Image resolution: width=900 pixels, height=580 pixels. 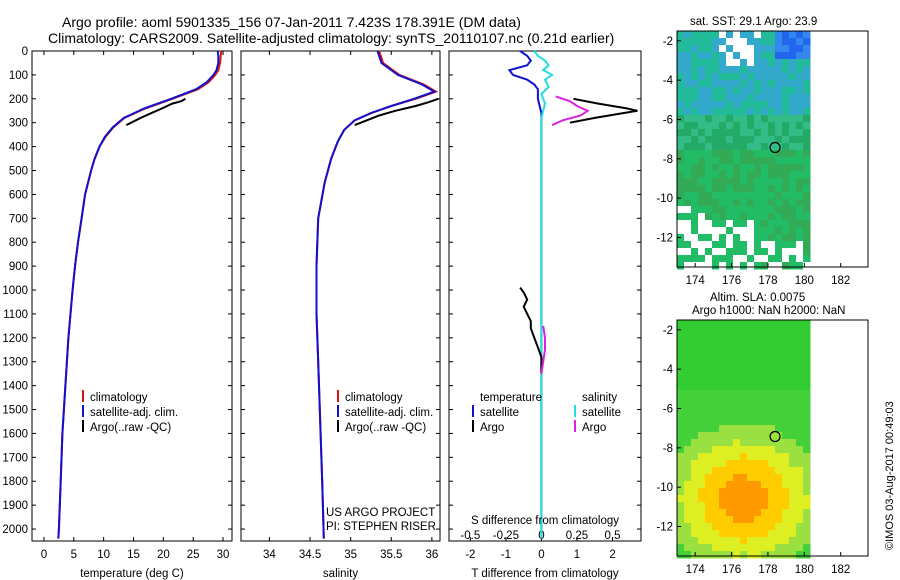 I want to click on y-tick-label: 1200, so click(x=15, y=339).